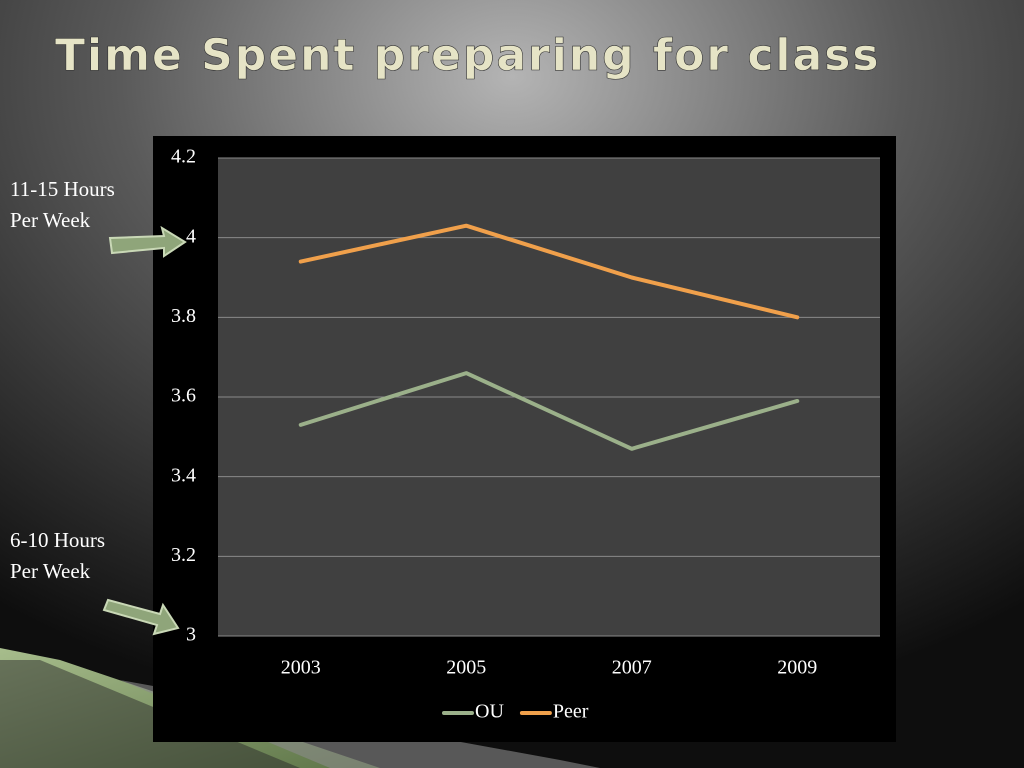 Image resolution: width=1024 pixels, height=768 pixels. I want to click on slide-title: Time Spent preparing for class, so click(468, 55).